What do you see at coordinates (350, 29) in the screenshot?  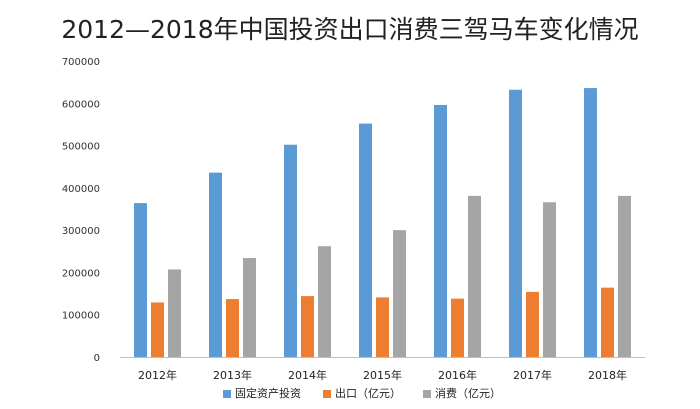 I see `chart-title: 2012—2018年中国投资出口消费三驾马车变化情况` at bounding box center [350, 29].